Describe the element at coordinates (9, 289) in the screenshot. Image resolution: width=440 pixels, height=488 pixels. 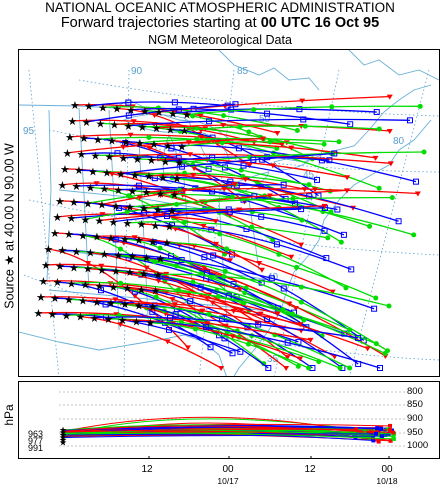
I see `source-word: Source` at that location.